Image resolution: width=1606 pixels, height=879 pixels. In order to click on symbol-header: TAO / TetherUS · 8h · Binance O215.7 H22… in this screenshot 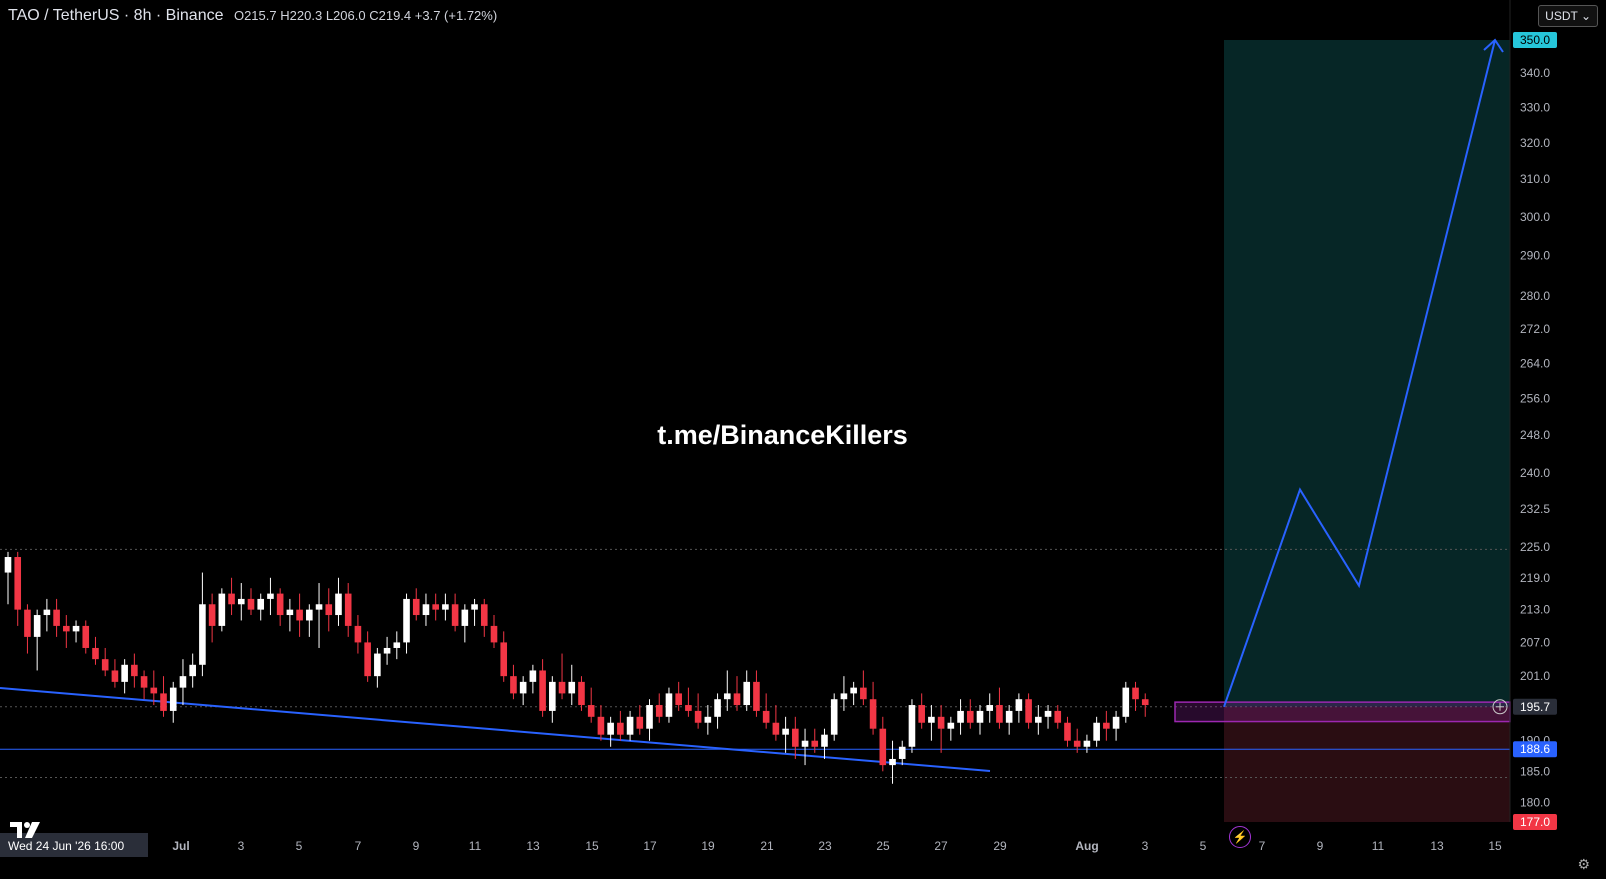, I will do `click(252, 16)`.